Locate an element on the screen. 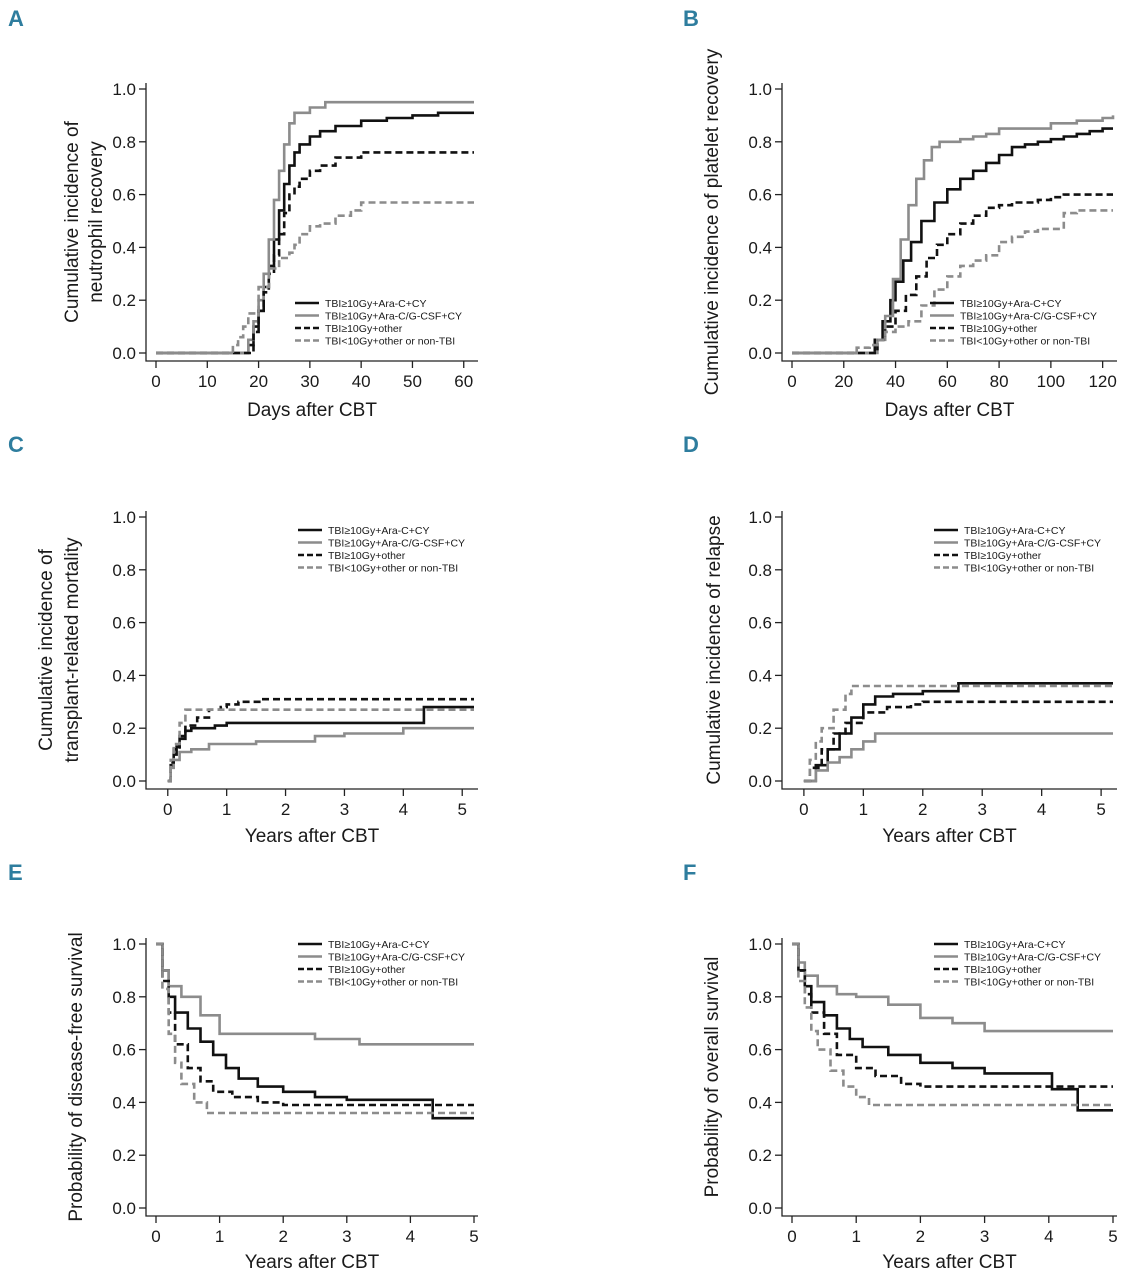 This screenshot has height=1280, width=1127. y-axis-label: Probability of overall survival is located at coordinates (712, 1077).